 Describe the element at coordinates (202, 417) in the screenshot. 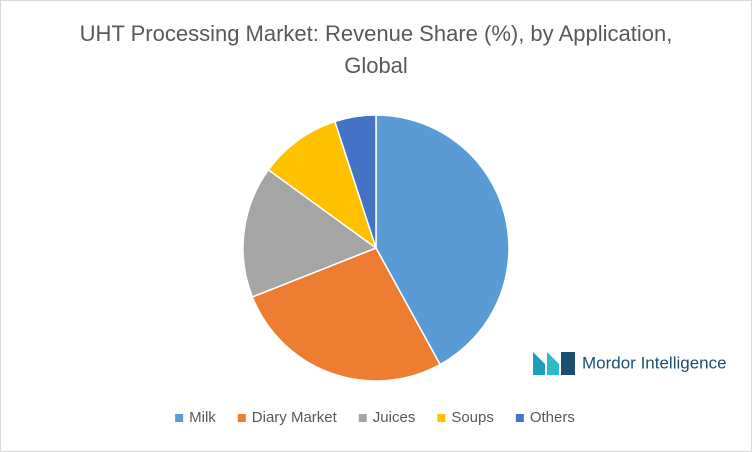

I see `legend-label: Milk` at that location.